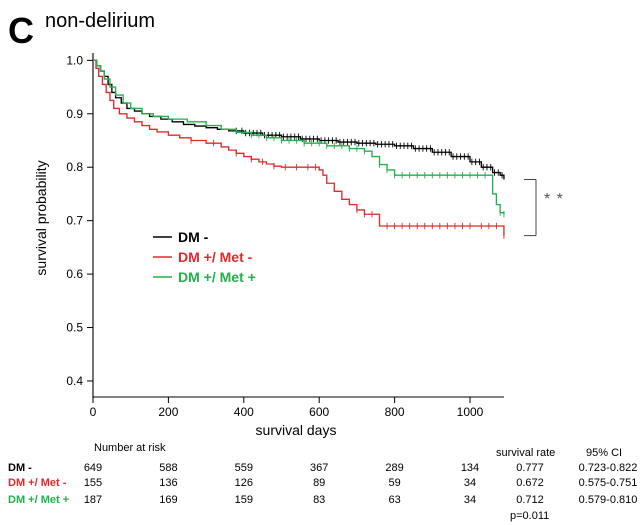 The height and width of the screenshot is (525, 644). I want to click on risk-count-cell: 187, so click(93, 500).